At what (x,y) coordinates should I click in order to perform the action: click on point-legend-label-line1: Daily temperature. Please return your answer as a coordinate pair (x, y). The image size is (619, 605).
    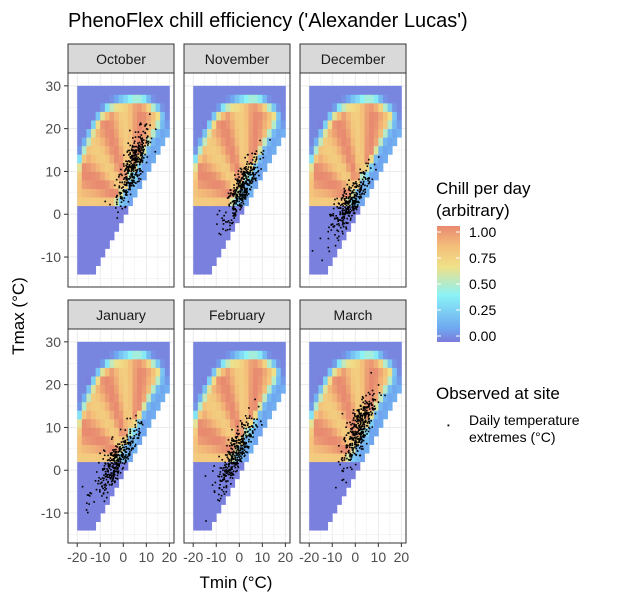
    Looking at the image, I should click on (524, 420).